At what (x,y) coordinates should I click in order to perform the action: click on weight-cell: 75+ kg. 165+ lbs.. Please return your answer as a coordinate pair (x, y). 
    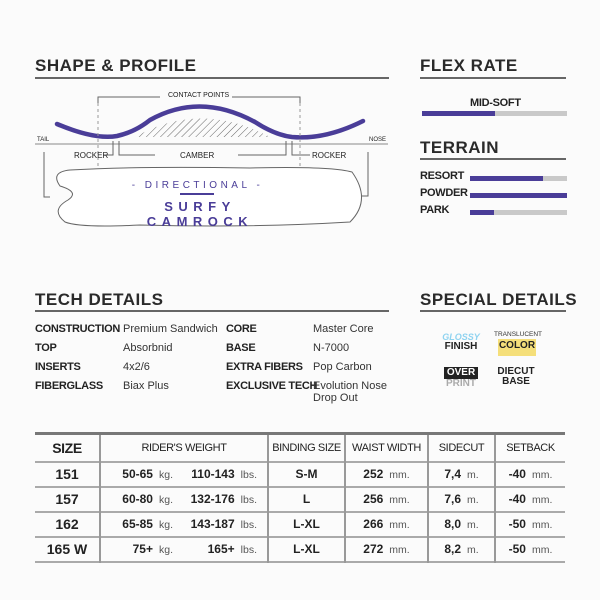
    Looking at the image, I should click on (183, 549).